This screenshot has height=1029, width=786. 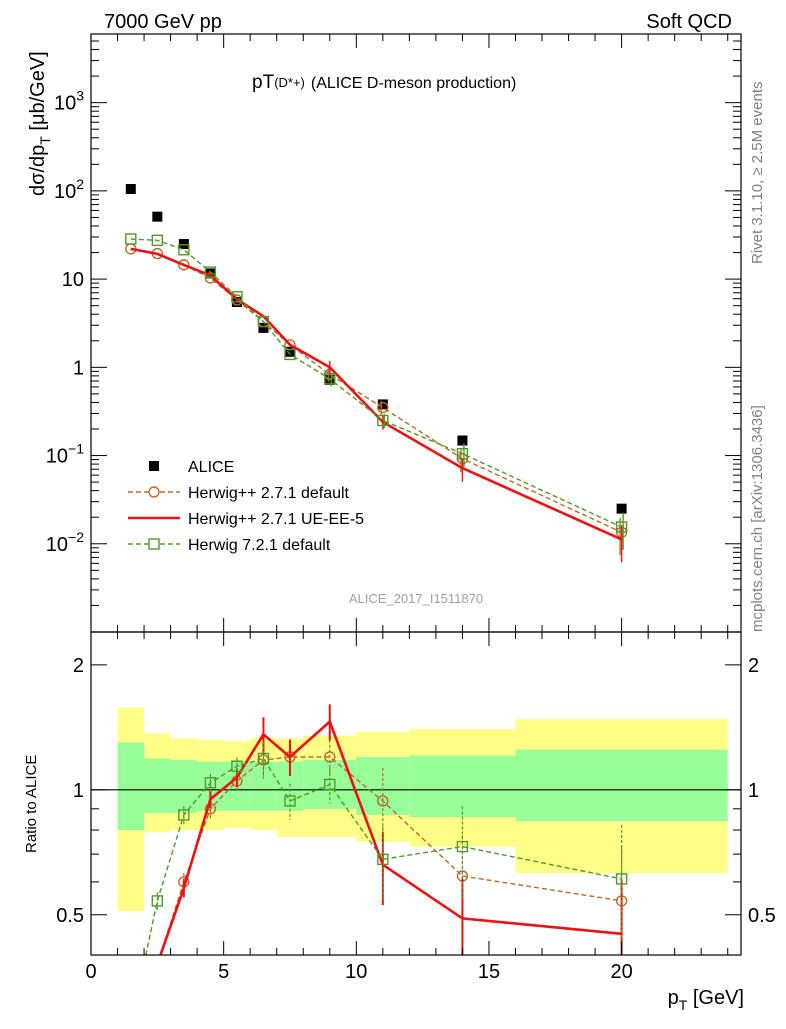 I want to click on y-tick-label: 10³, so click(x=69, y=101).